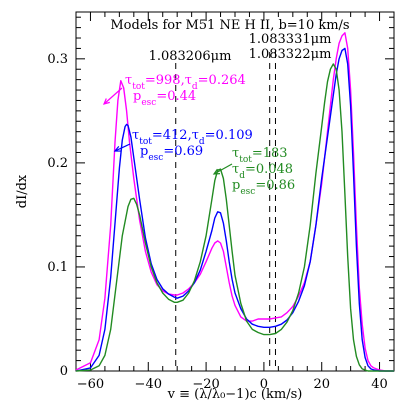  What do you see at coordinates (321, 384) in the screenshot?
I see `x-tick-label: 20` at bounding box center [321, 384].